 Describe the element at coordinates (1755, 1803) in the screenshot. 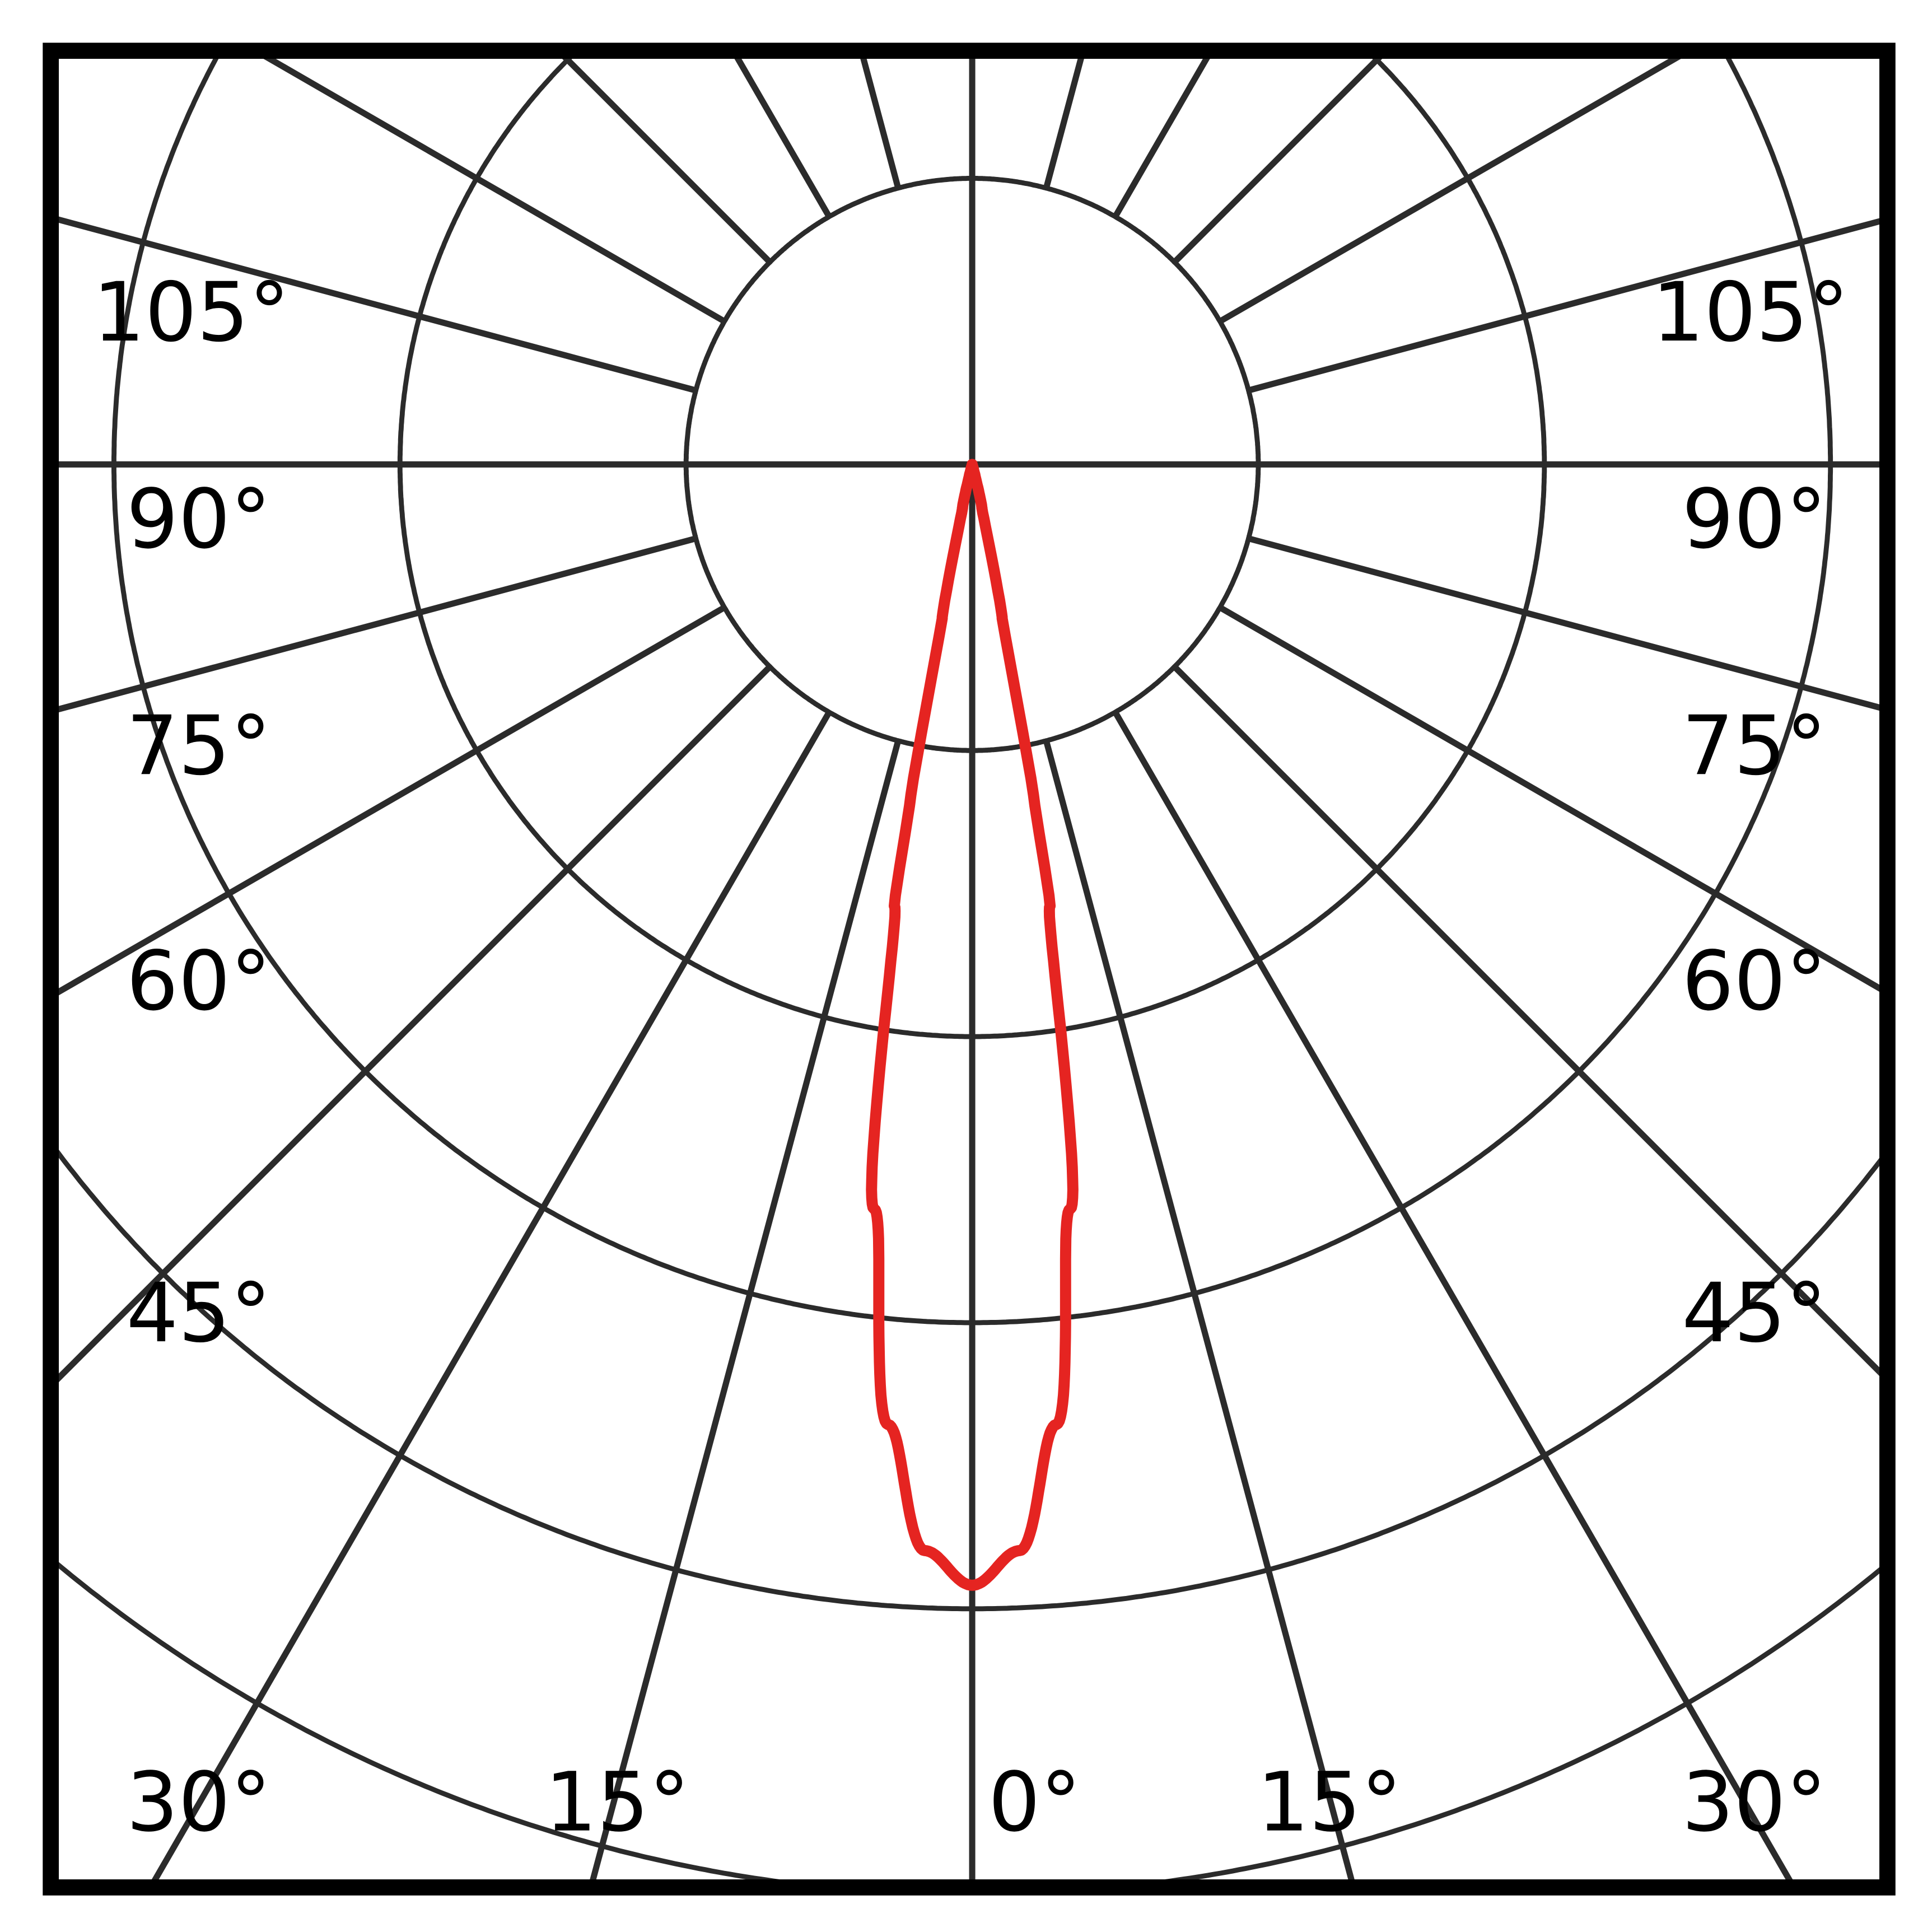

I see `angle-label-right: 30°` at that location.